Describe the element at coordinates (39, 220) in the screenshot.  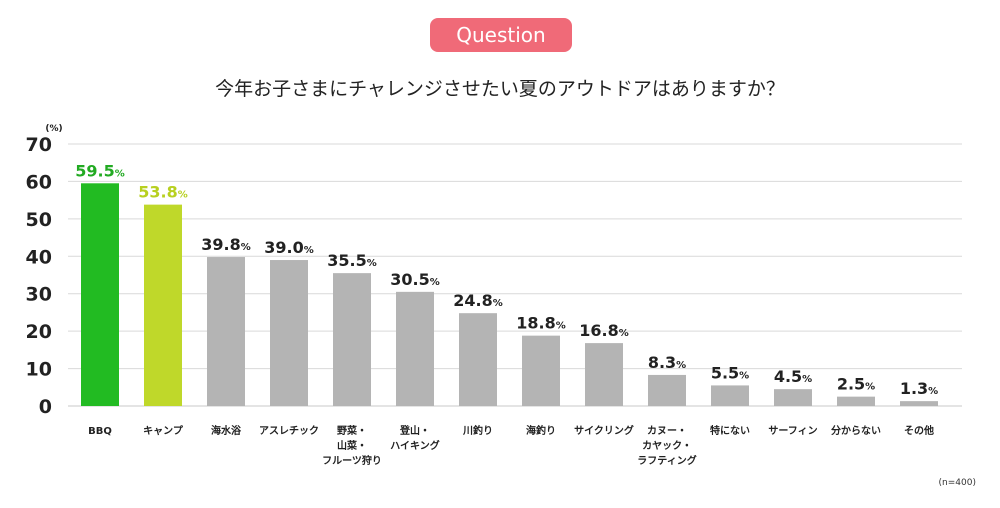
I see `y-tick-label: 50` at that location.